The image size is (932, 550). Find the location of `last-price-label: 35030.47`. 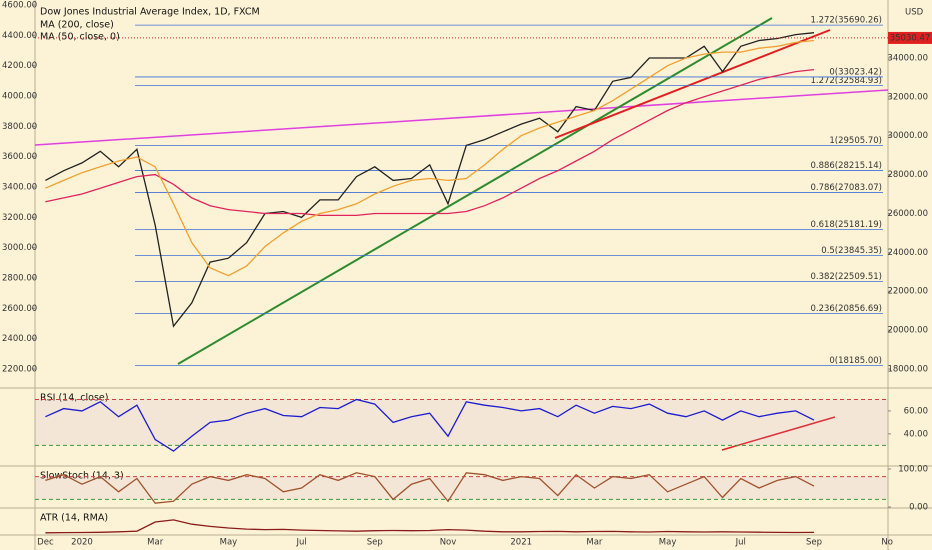

last-price-label: 35030.47 is located at coordinates (910, 38).